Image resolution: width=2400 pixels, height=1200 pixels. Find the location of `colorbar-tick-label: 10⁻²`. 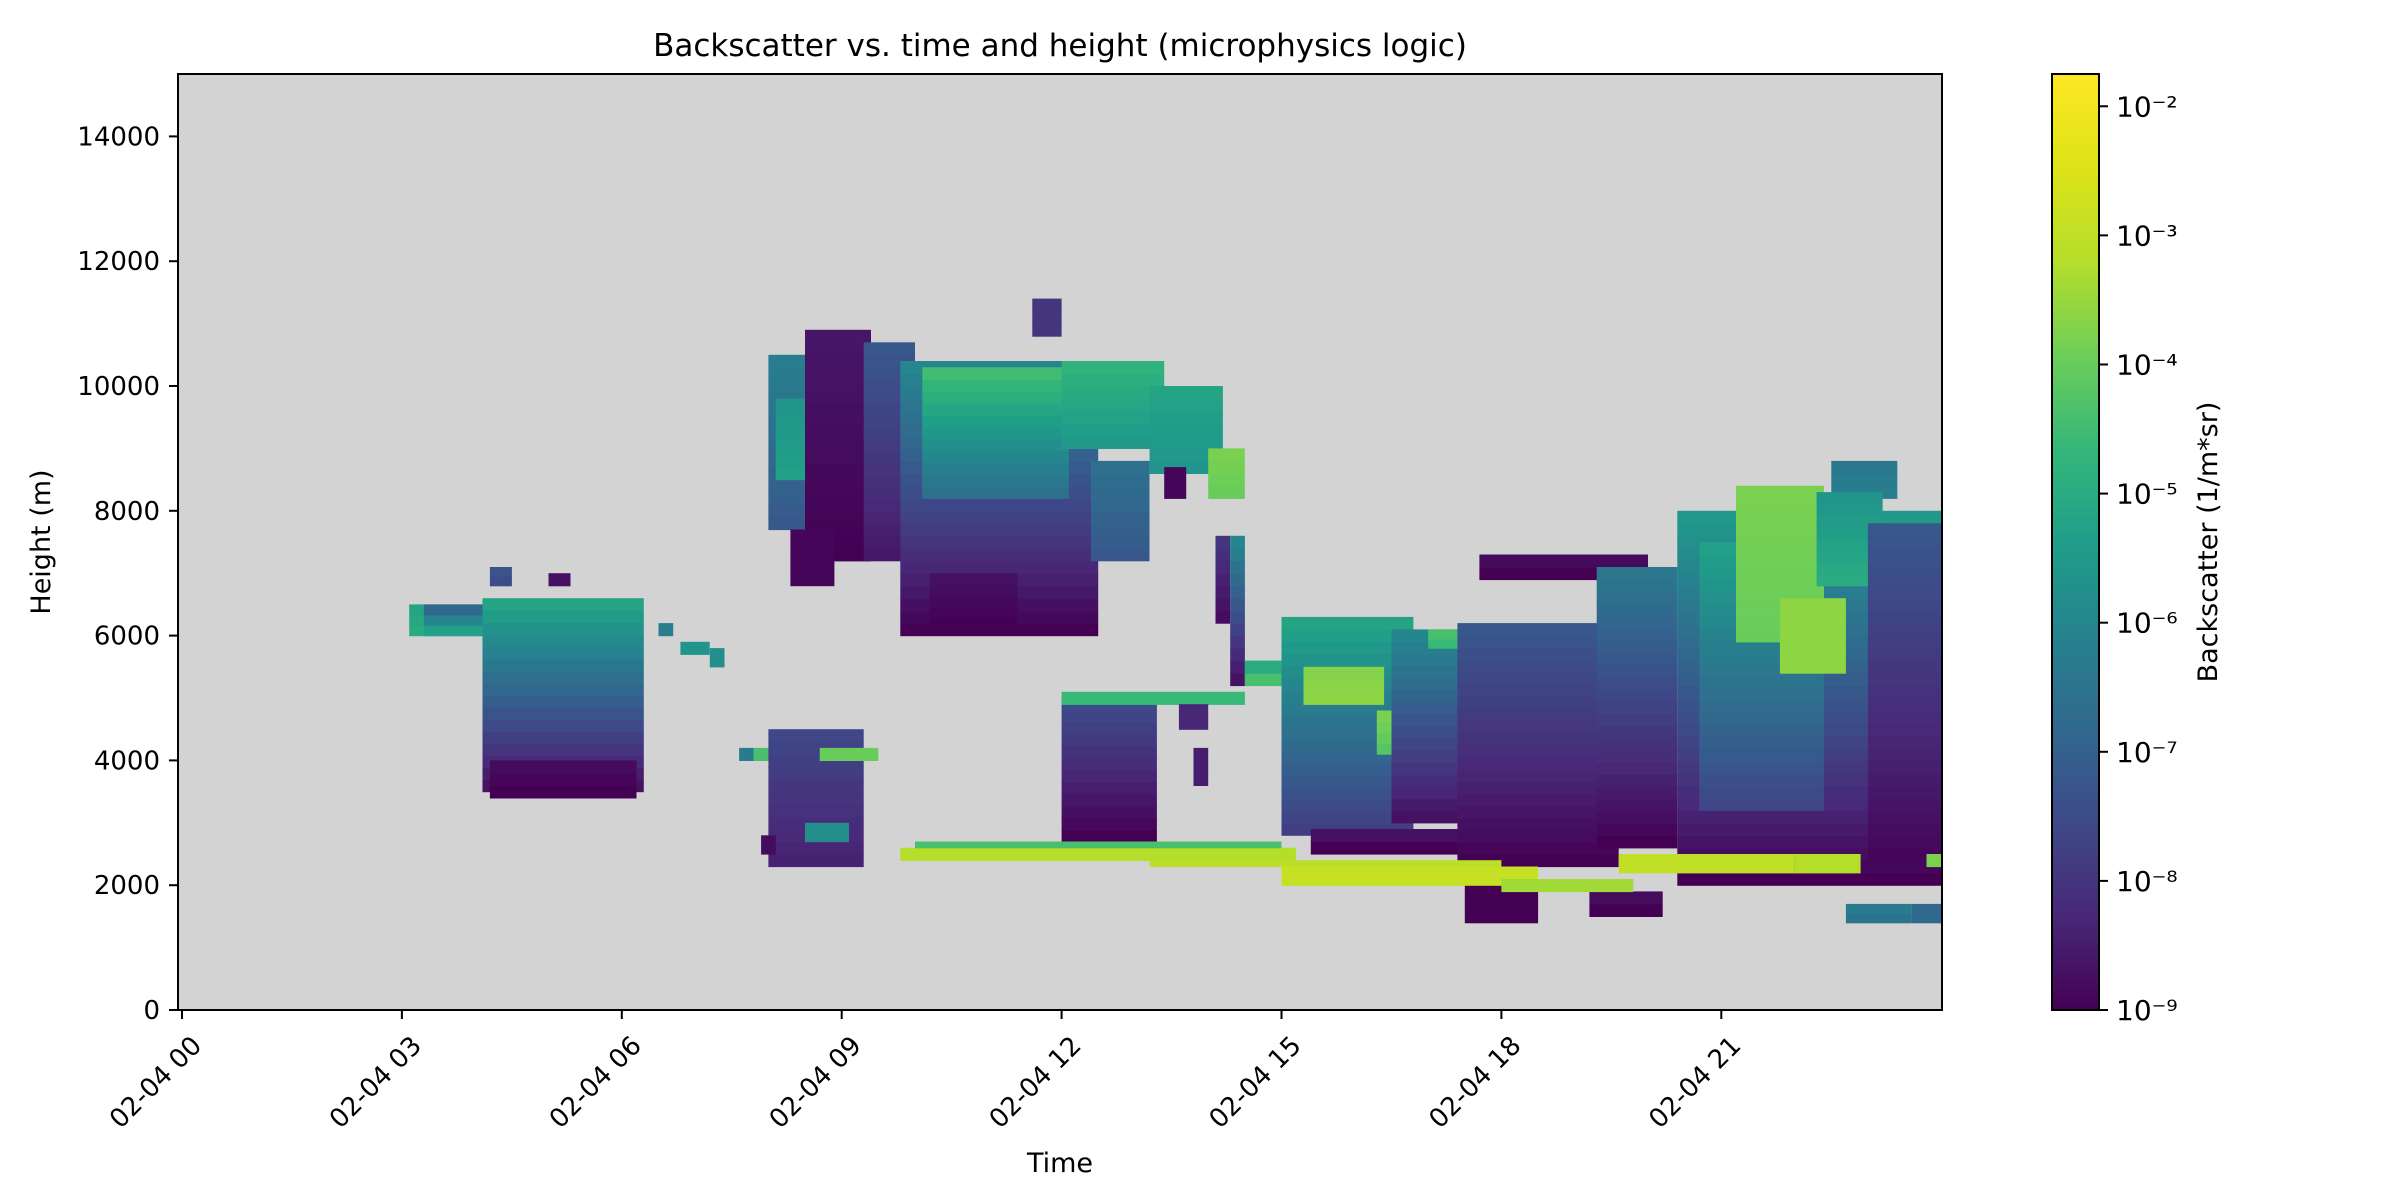

colorbar-tick-label: 10⁻² is located at coordinates (2147, 106).